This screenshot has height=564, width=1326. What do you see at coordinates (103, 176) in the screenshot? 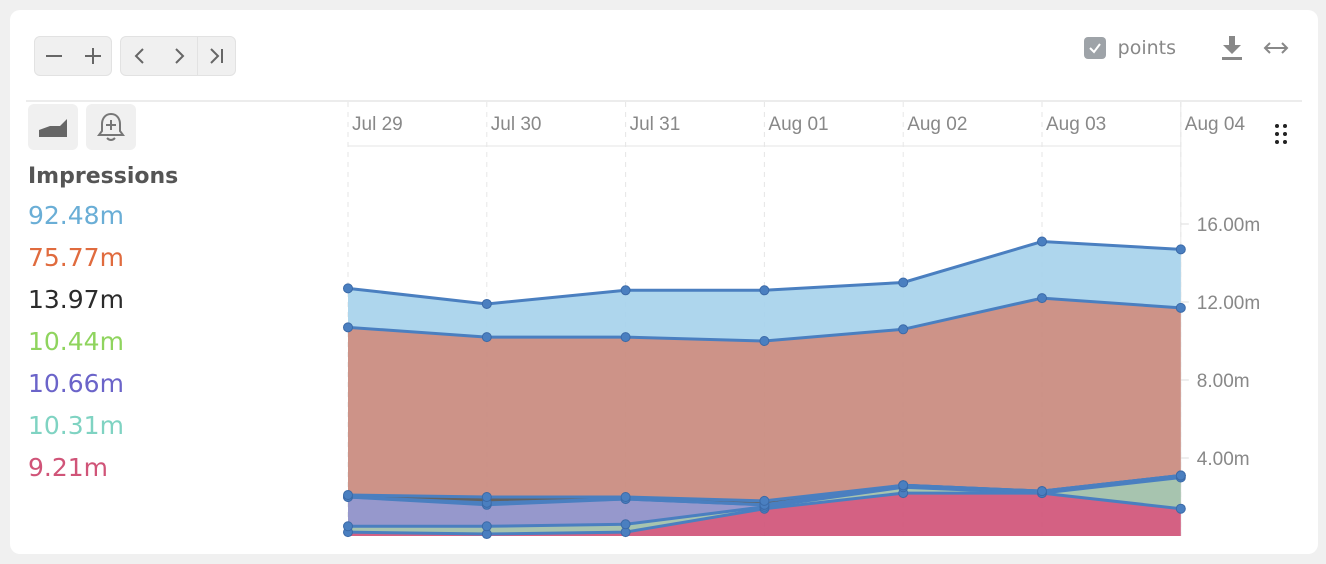
I see `legend-title: Impressions` at bounding box center [103, 176].